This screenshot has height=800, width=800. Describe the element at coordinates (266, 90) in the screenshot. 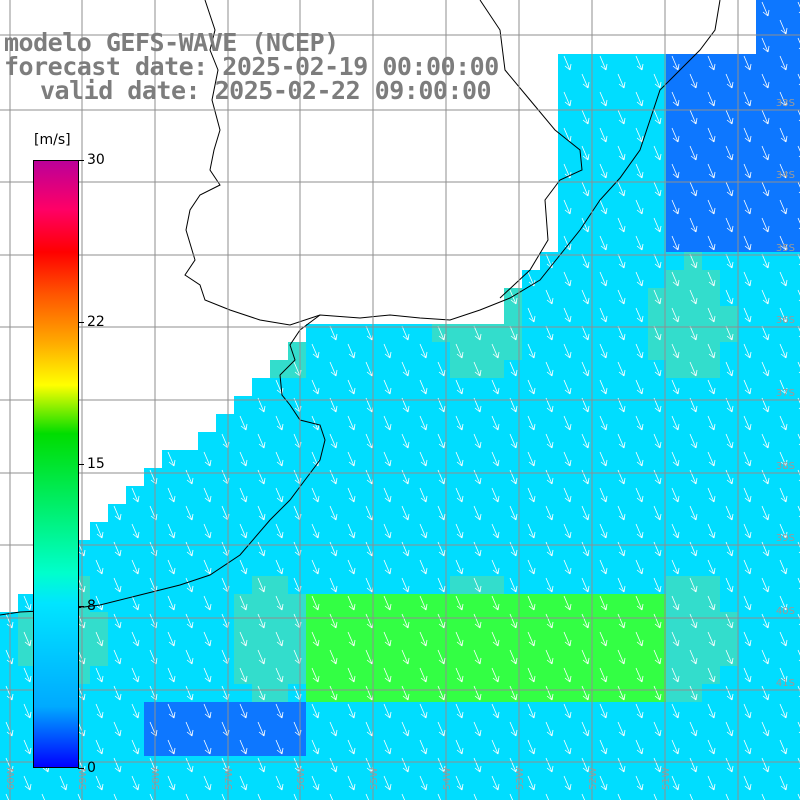

I see `valid-date: valid date: 2025-02-22 09:00:00` at that location.